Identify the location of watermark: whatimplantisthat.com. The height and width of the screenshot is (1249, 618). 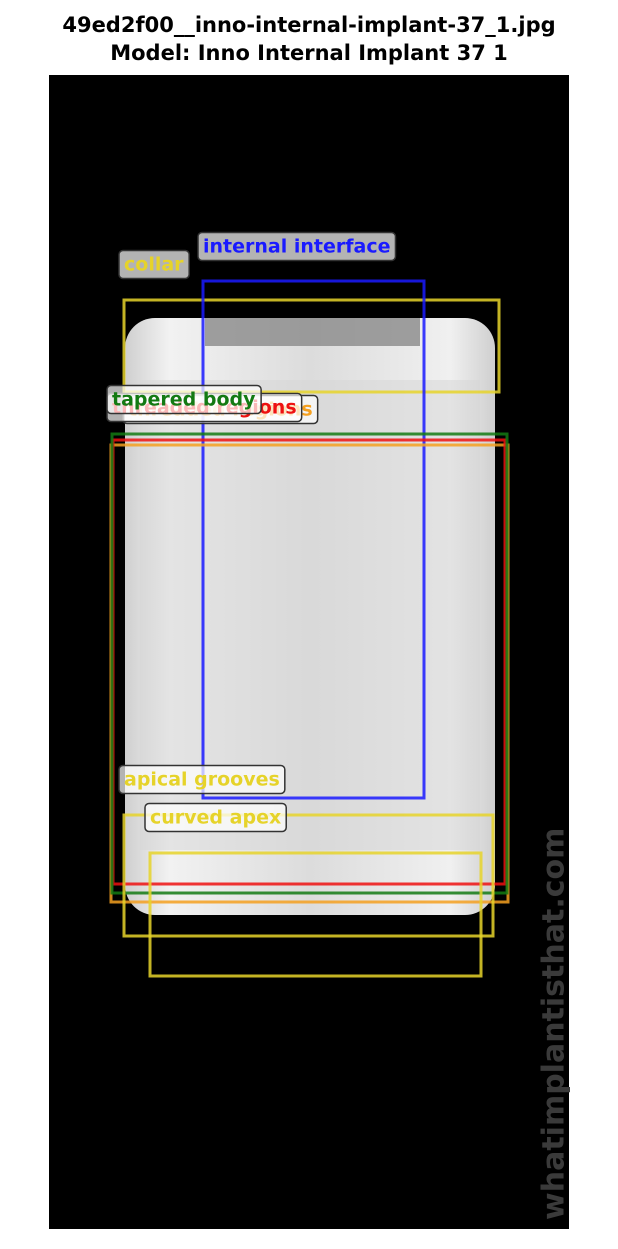
(554, 1024).